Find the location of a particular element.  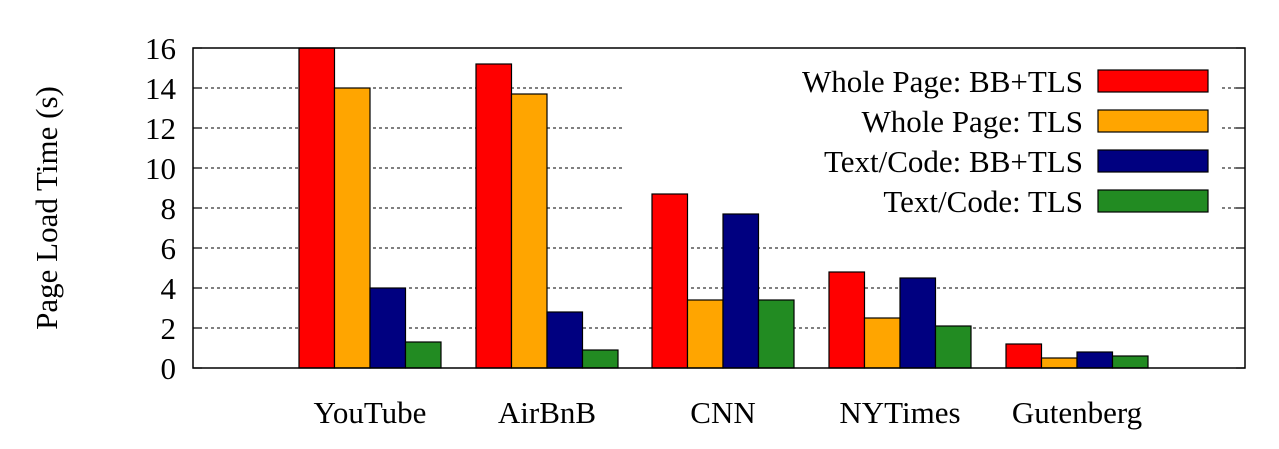

y-tick-label: 16 is located at coordinates (160, 48).